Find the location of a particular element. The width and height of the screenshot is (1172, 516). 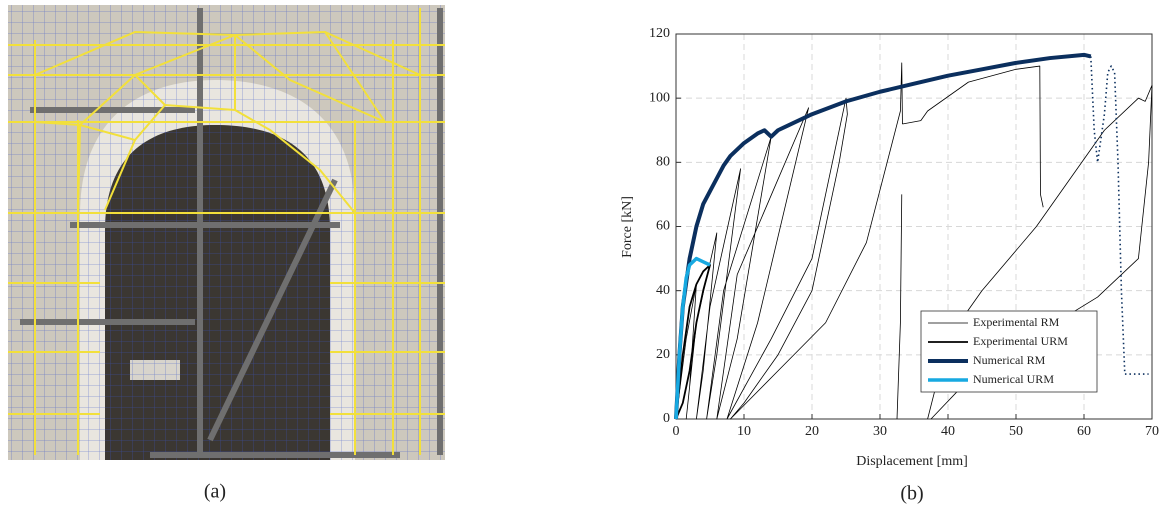

y-tick-label: 120 is located at coordinates (659, 33).